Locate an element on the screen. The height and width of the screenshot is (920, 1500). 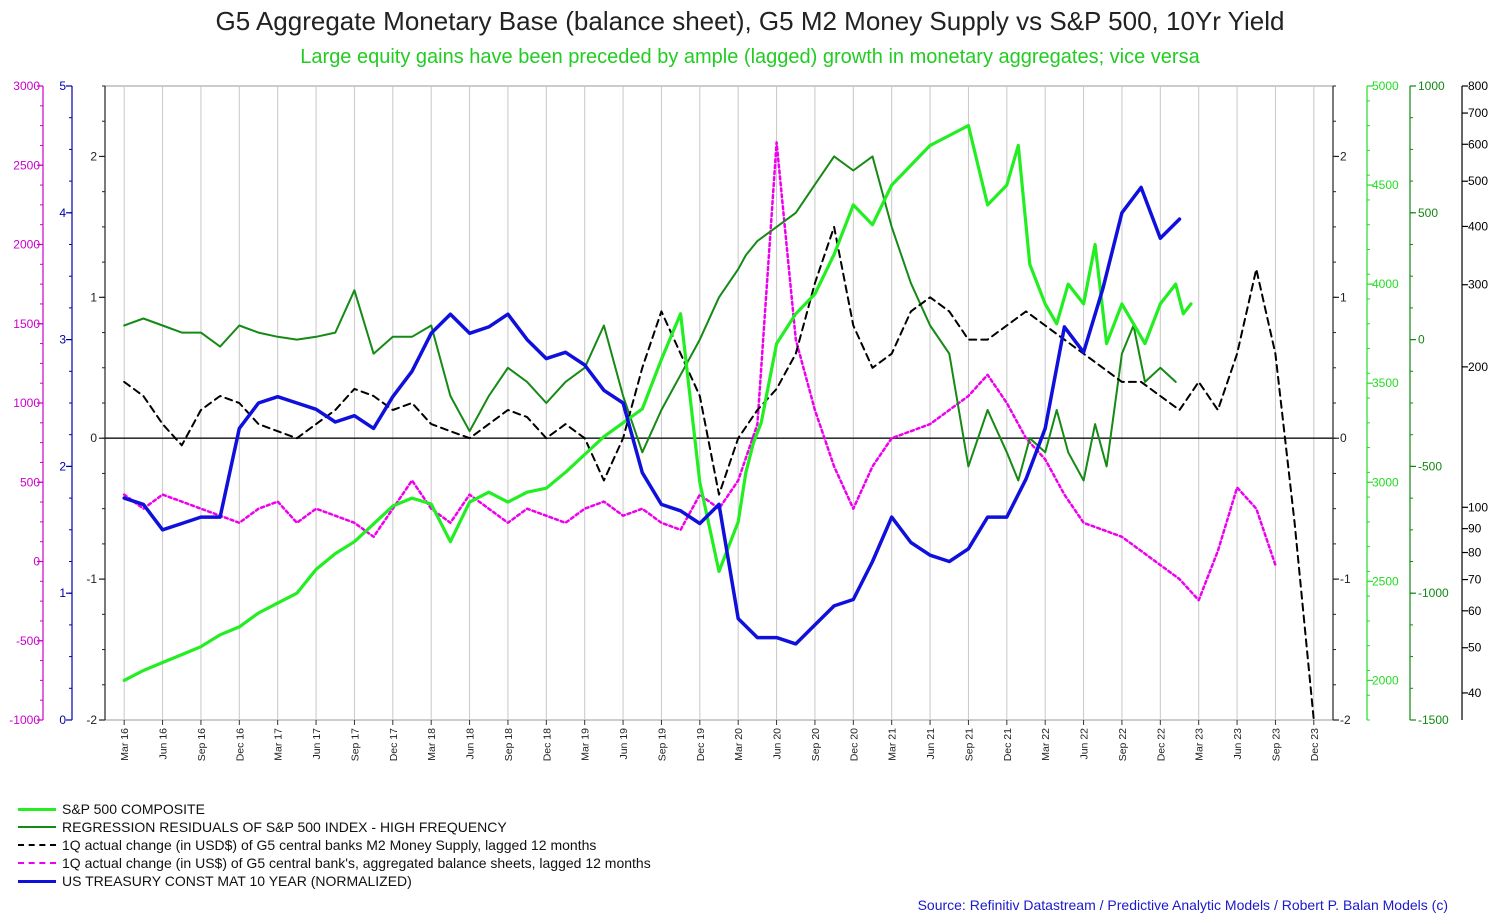
axis-tick-label: 200 is located at coordinates (1478, 367).